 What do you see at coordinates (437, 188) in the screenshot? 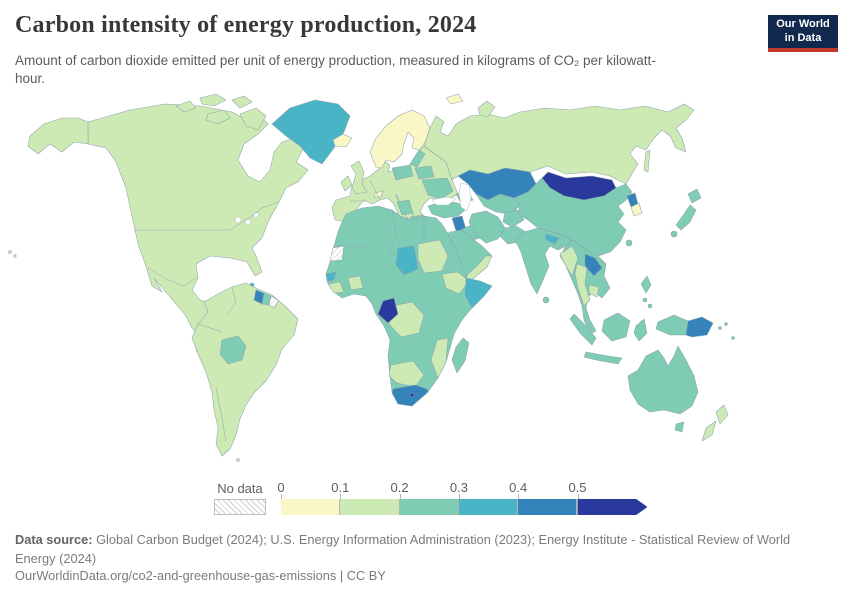
I see `region-ukraine` at bounding box center [437, 188].